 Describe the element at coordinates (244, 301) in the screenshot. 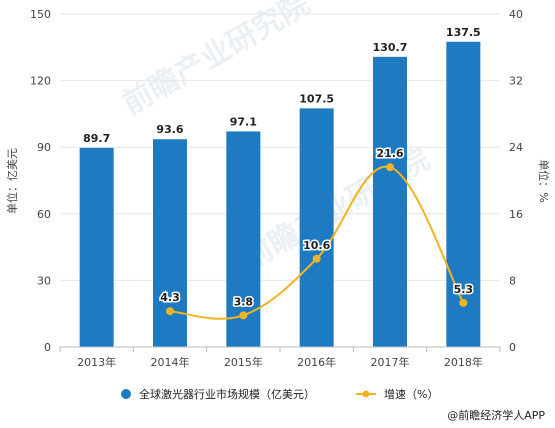

I see `growth-value-label: 3.8` at that location.